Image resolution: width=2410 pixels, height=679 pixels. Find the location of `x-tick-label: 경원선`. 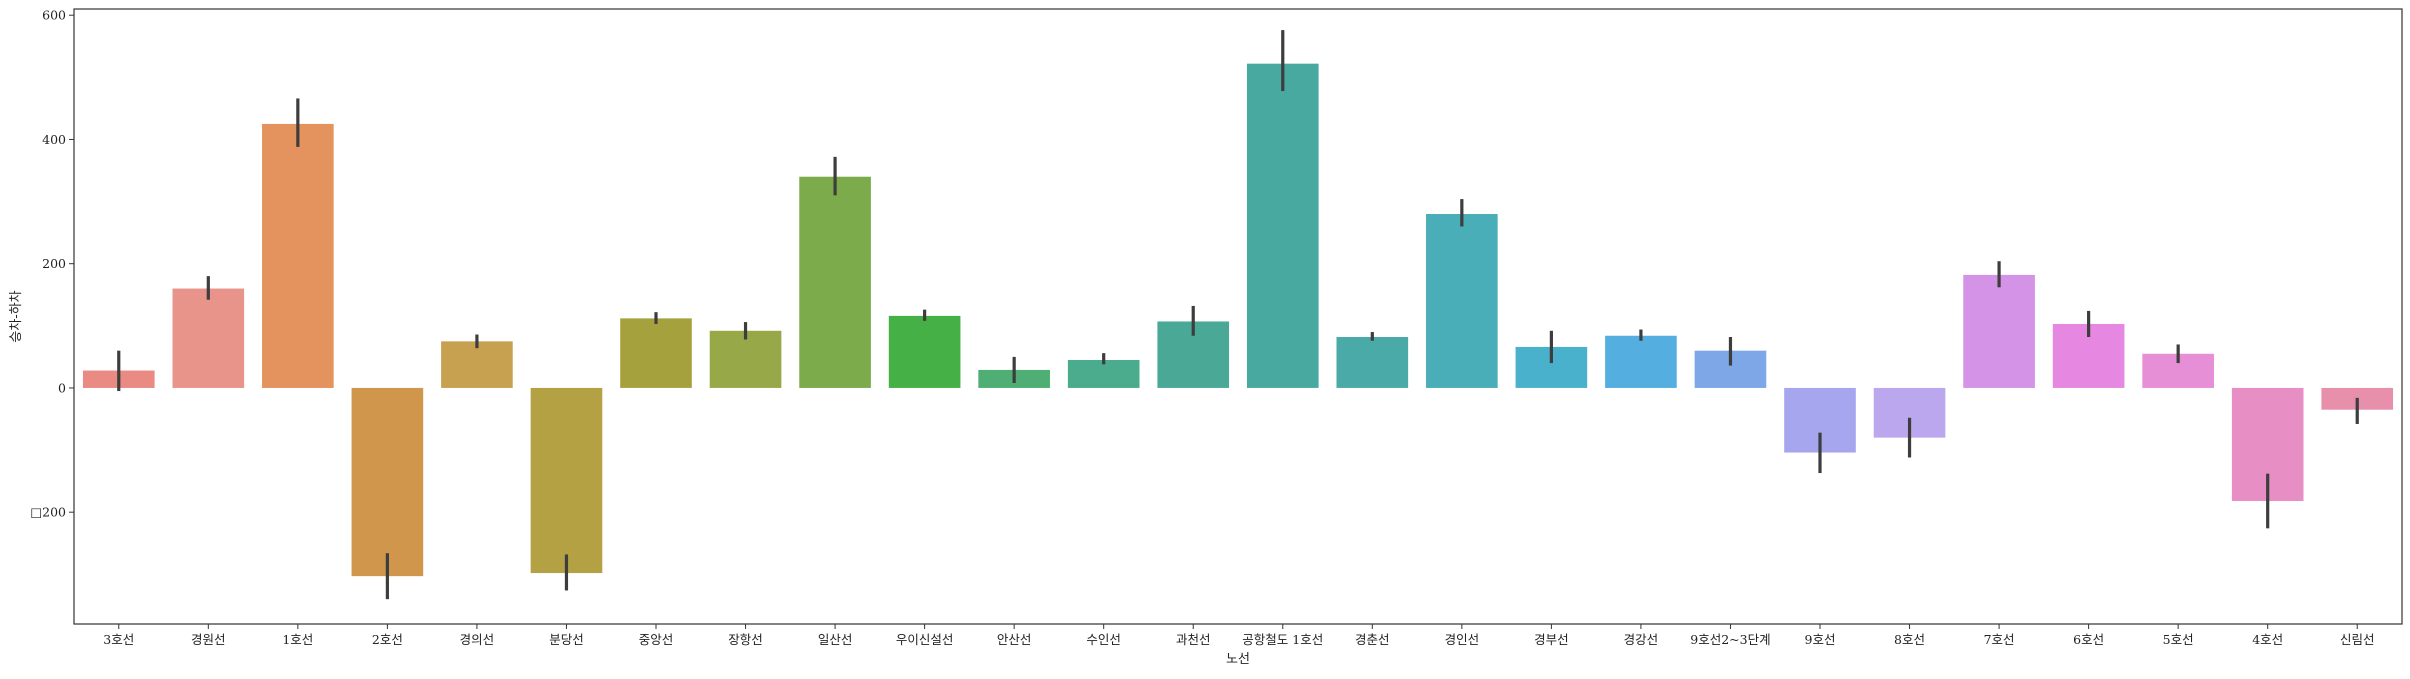

x-tick-label: 경원선 is located at coordinates (208, 639).